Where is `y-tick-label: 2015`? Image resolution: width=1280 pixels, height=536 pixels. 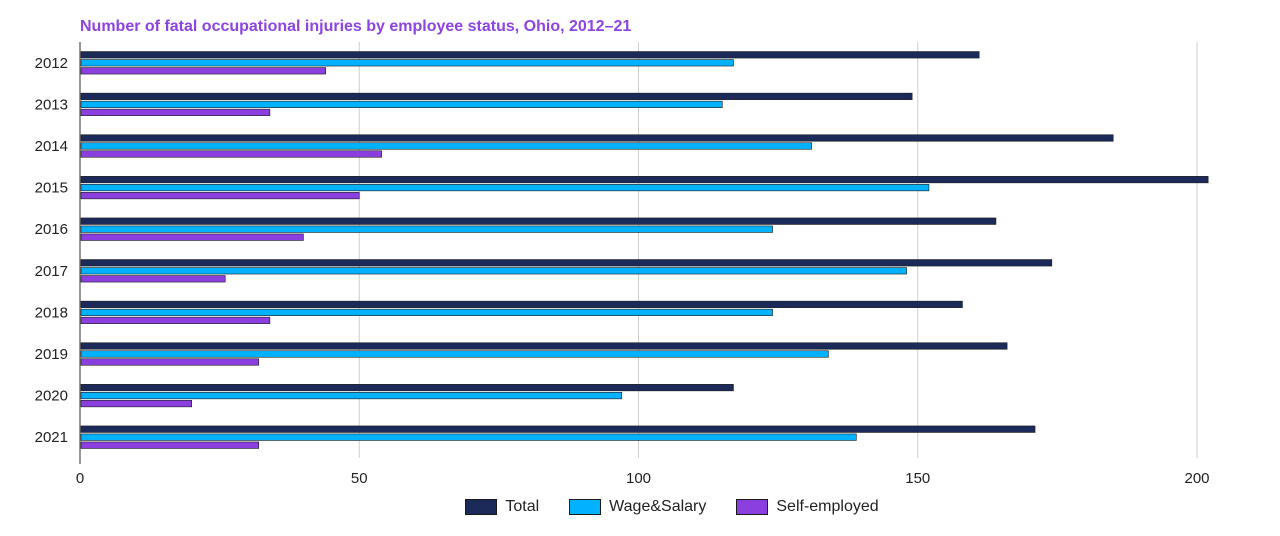
y-tick-label: 2015 is located at coordinates (51, 188).